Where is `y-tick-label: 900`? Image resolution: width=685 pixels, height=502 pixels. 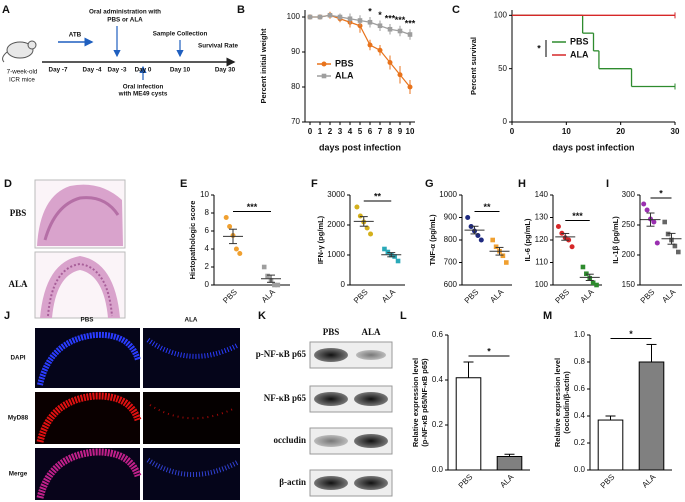
y-tick-label: 900 is located at coordinates (451, 217).